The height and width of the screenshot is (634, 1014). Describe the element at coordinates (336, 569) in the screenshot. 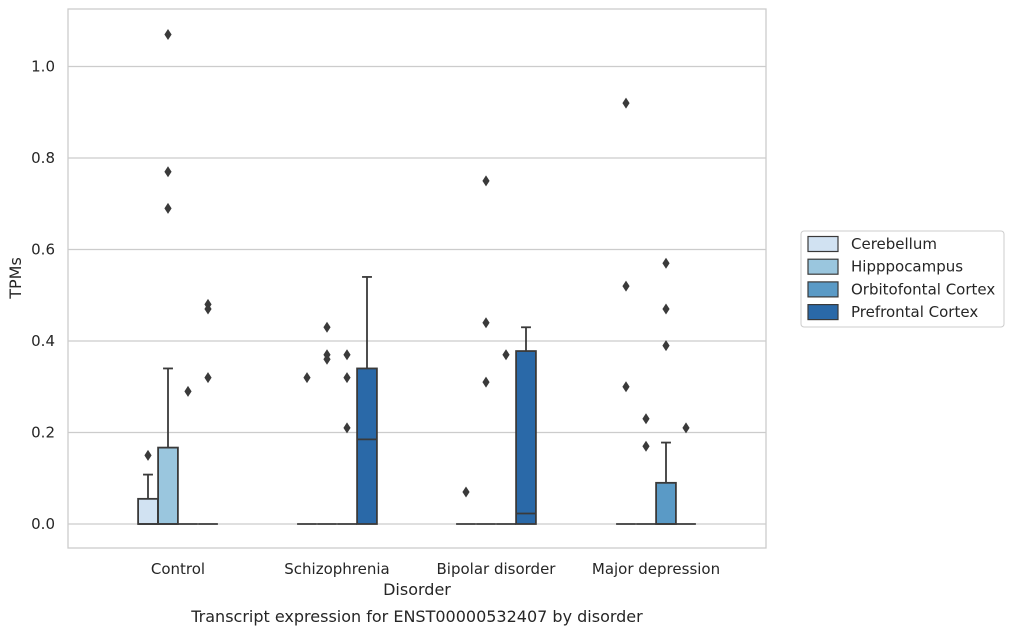

I see `x-tick-label: Schizophrenia` at that location.